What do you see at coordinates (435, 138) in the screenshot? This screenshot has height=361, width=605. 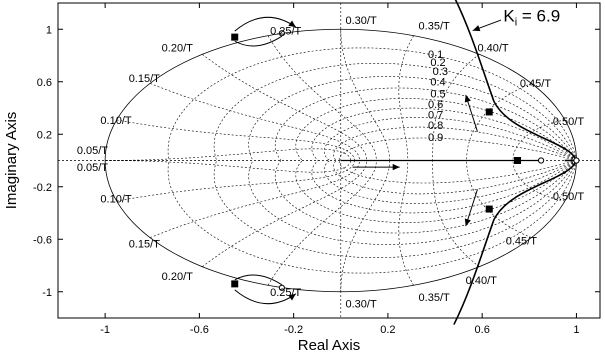 I see `zeta-label-9: 0.9` at bounding box center [435, 138].